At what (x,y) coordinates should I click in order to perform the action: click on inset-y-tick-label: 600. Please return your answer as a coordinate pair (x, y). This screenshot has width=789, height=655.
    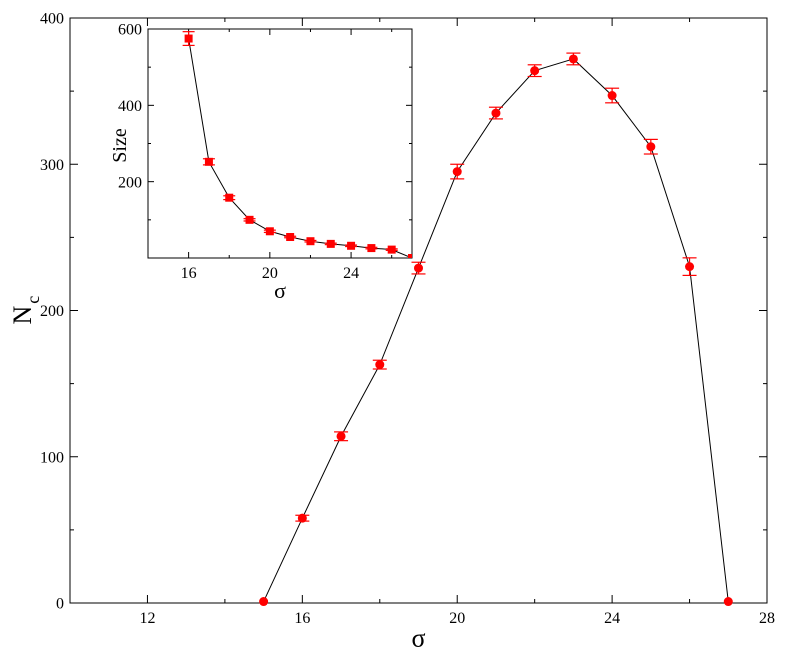
    Looking at the image, I should click on (130, 30).